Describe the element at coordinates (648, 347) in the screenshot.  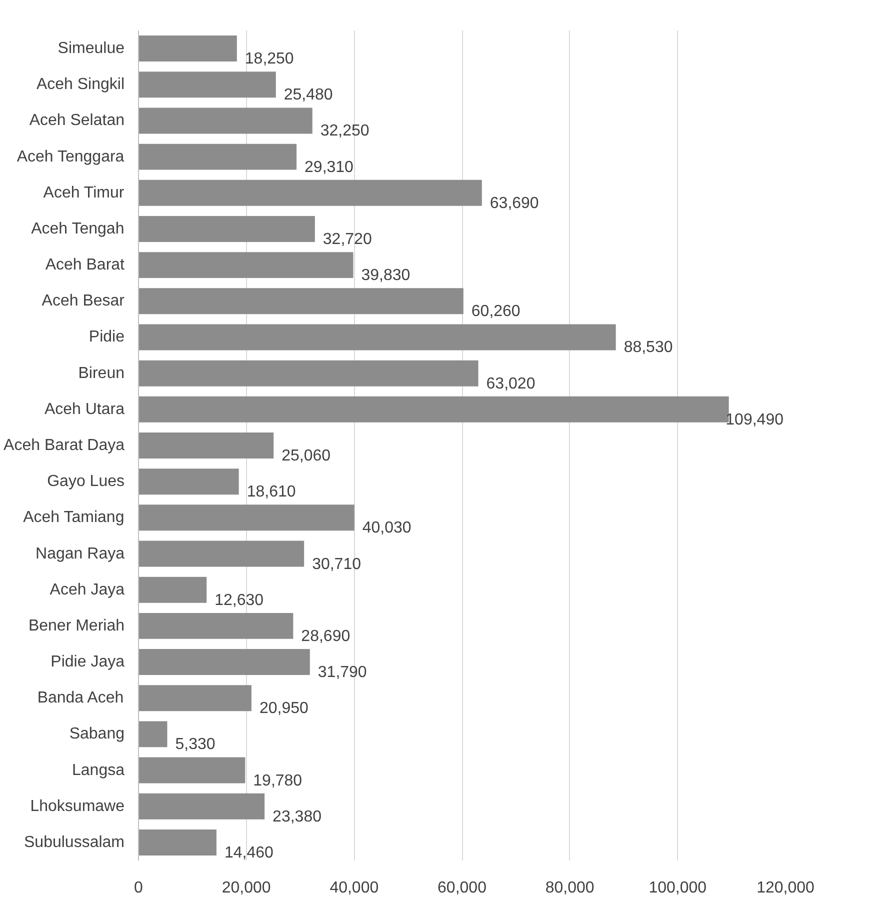
I see `data-label: 88,530` at that location.